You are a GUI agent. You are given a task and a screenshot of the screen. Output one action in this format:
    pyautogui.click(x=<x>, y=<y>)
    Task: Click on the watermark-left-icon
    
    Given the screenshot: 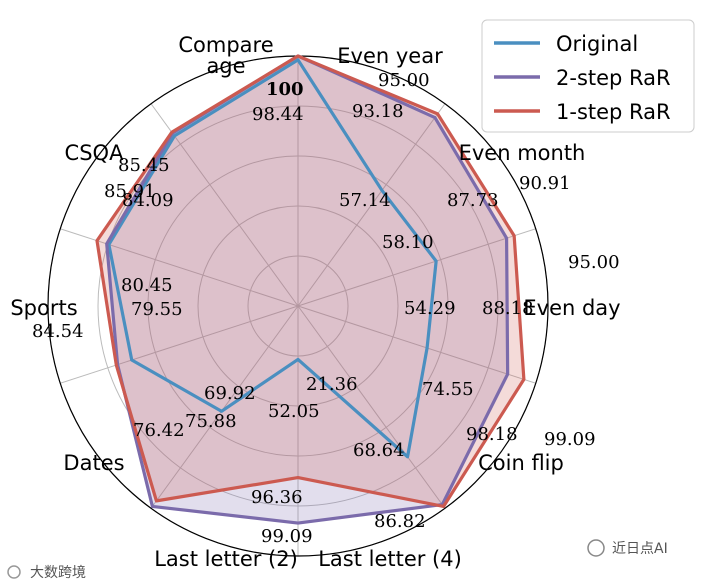 What is the action you would take?
    pyautogui.click(x=14, y=572)
    